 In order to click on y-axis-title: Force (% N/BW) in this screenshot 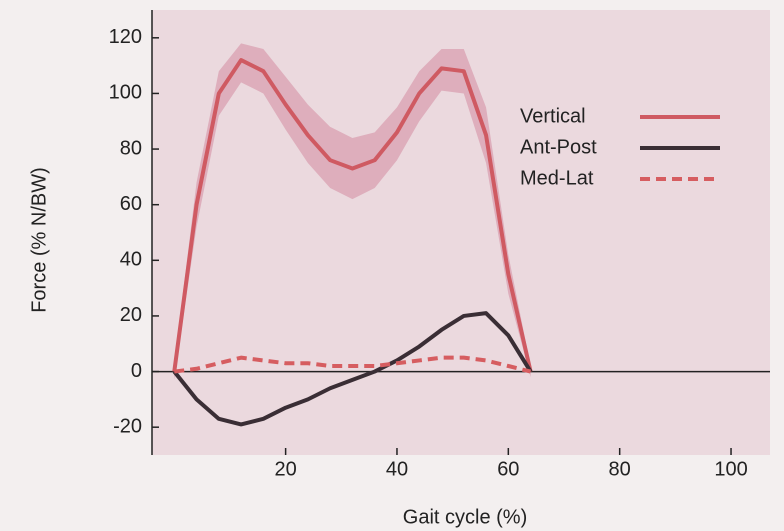, I will do `click(39, 240)`.